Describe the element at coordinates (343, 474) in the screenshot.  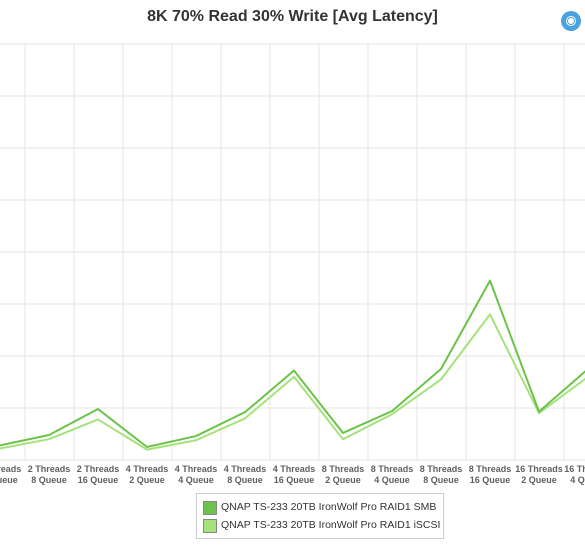
I see `x-tick-label: 8 Threads 2 Queue` at that location.